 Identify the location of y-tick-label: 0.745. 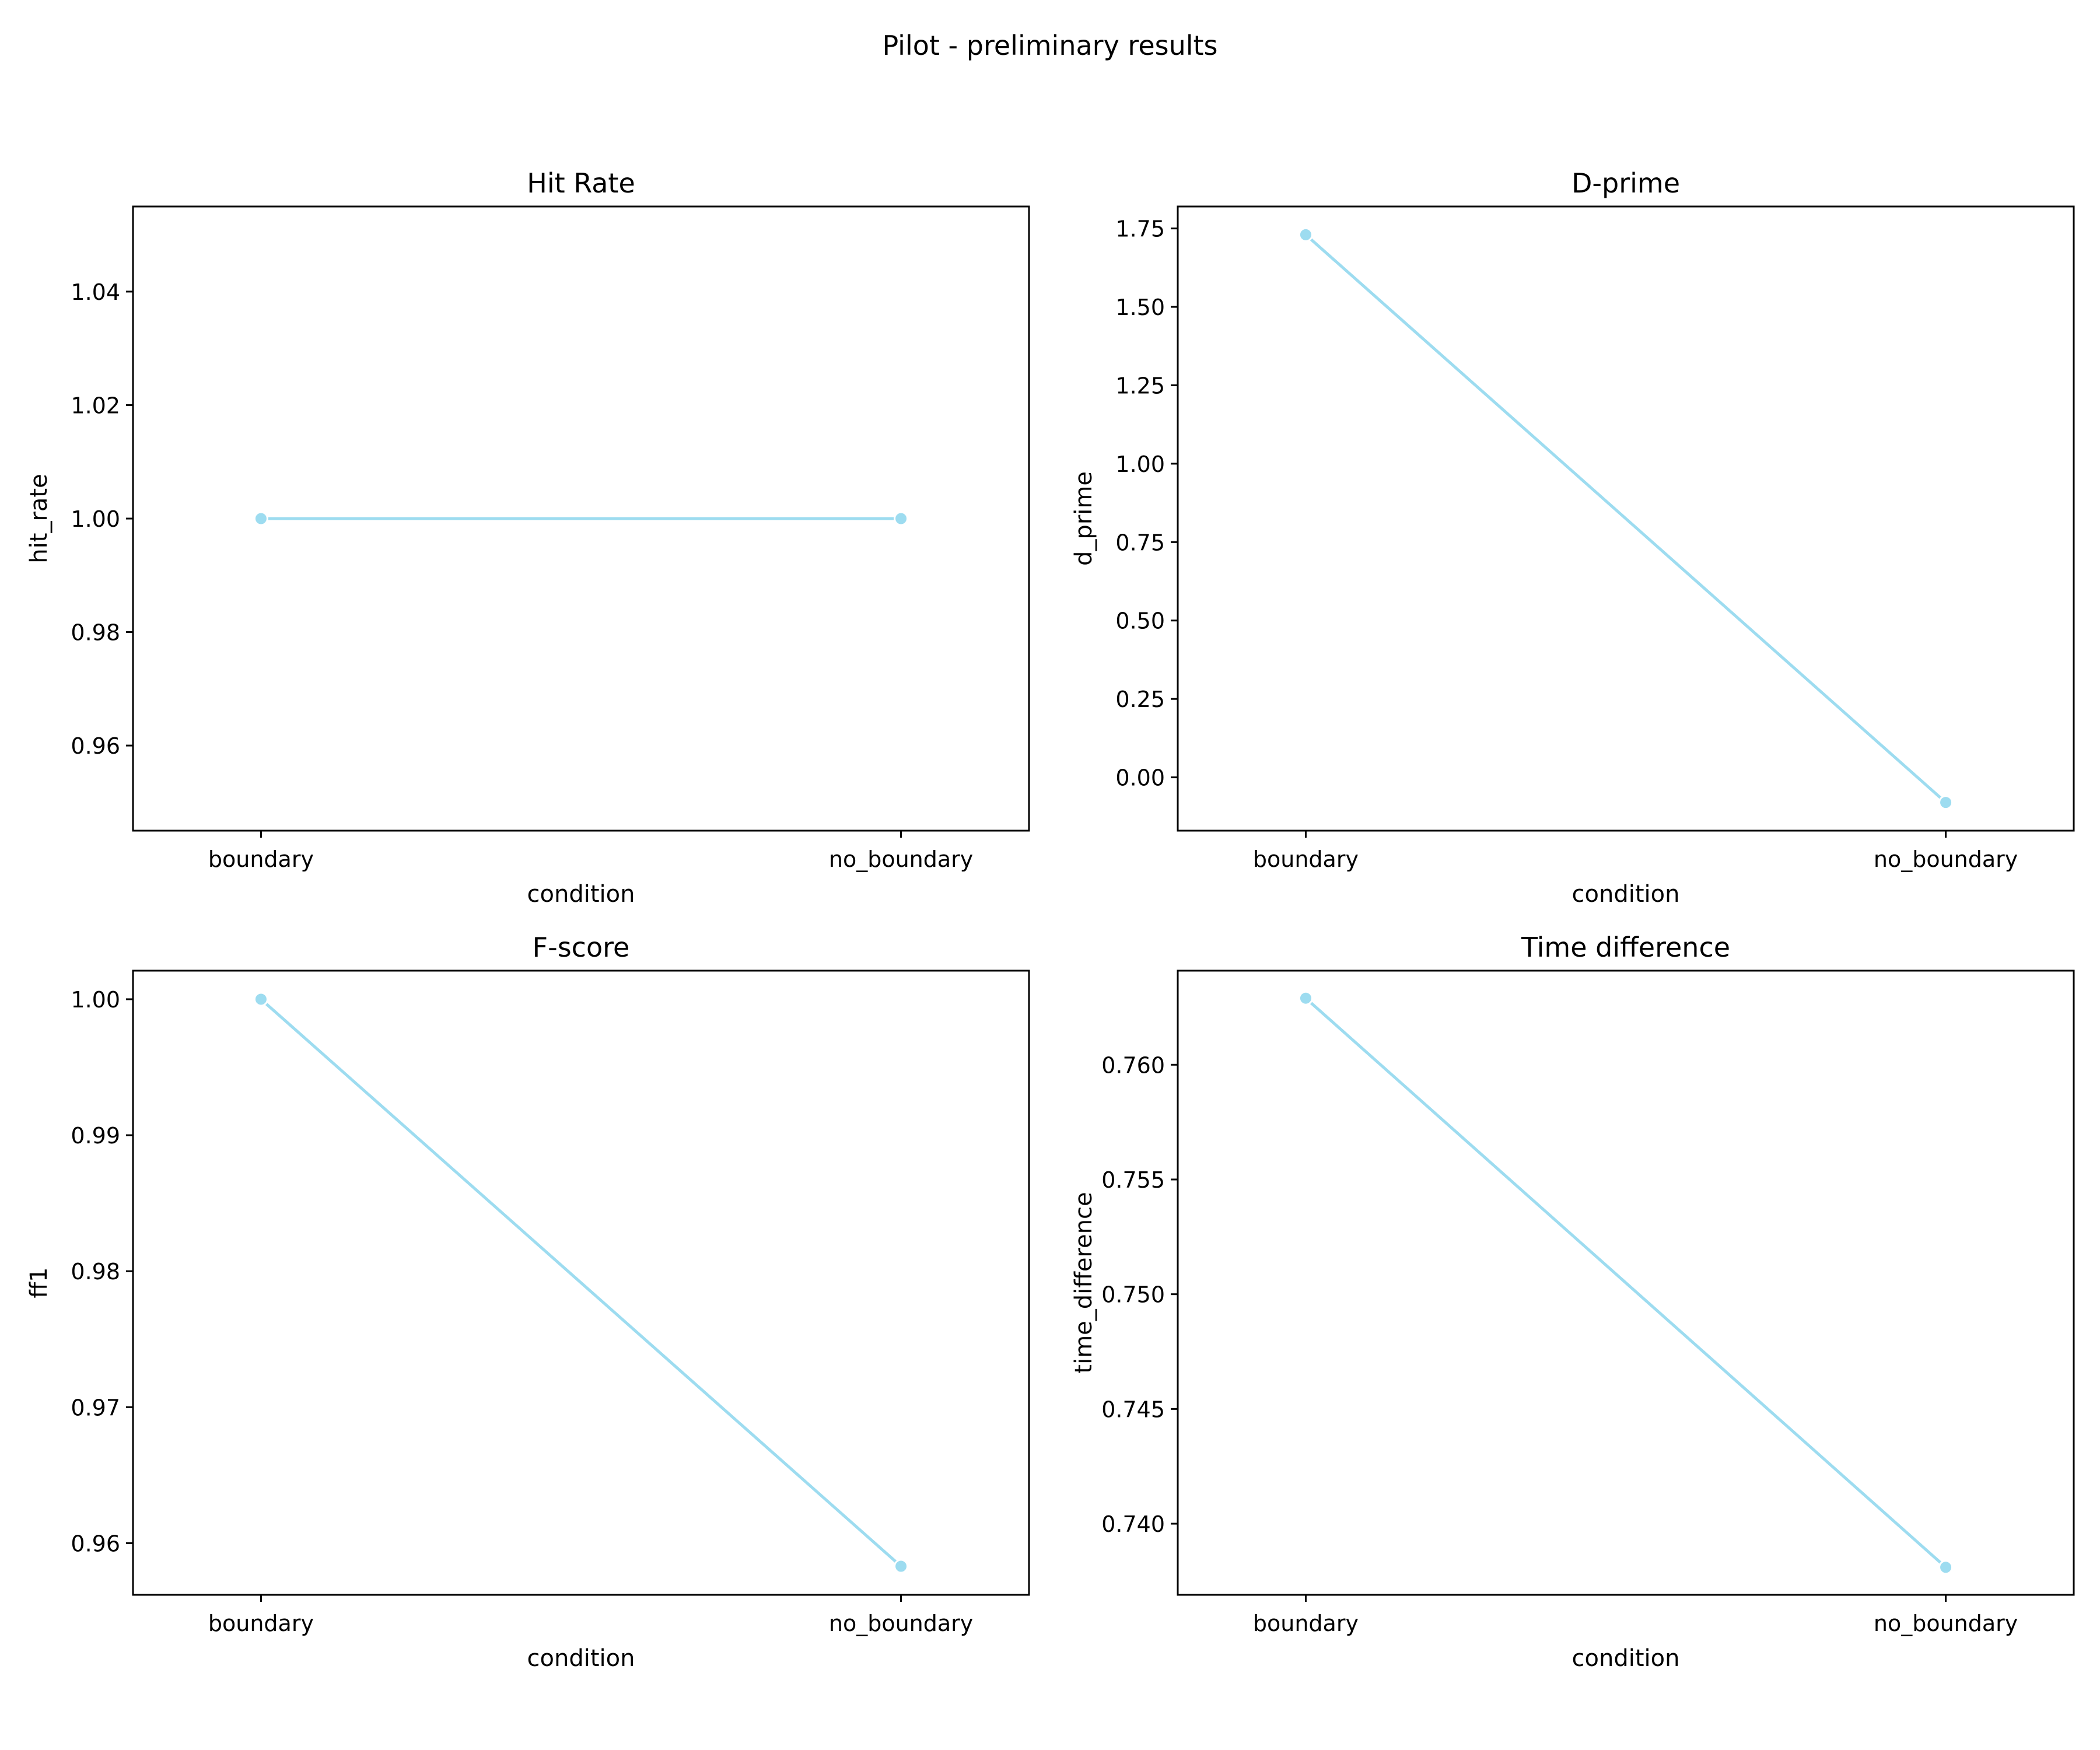
(1133, 1409).